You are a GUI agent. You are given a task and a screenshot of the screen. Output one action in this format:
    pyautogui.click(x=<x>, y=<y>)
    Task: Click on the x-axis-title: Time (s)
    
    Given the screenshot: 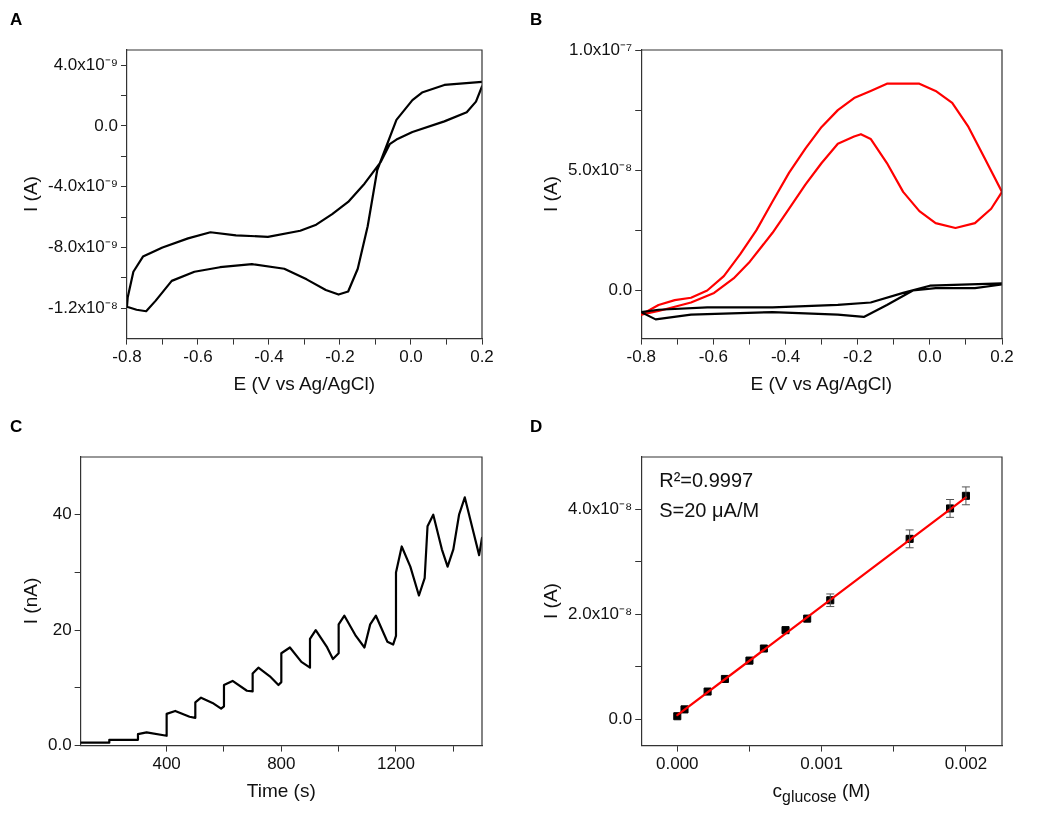 What is the action you would take?
    pyautogui.click(x=281, y=791)
    